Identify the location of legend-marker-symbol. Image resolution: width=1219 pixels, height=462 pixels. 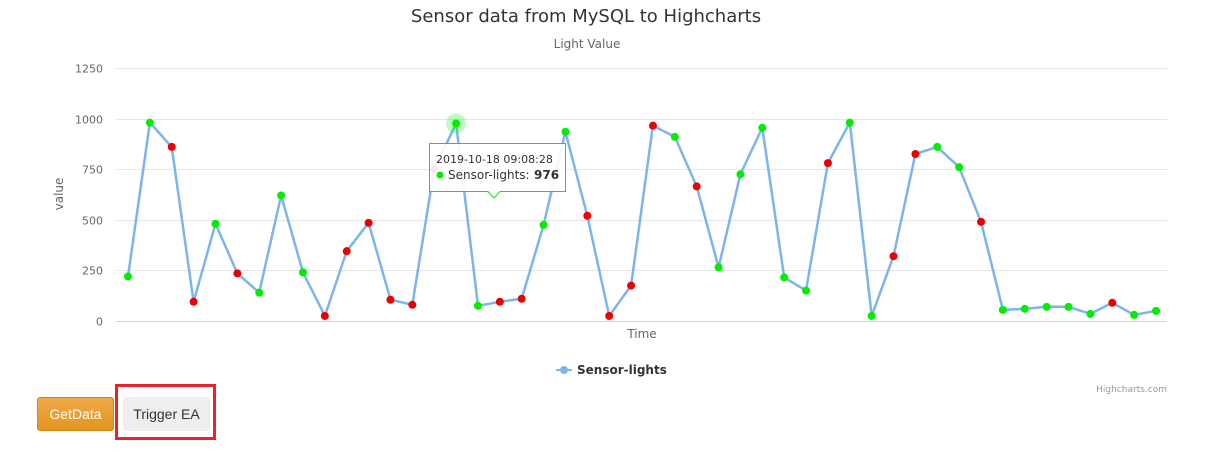
(564, 370).